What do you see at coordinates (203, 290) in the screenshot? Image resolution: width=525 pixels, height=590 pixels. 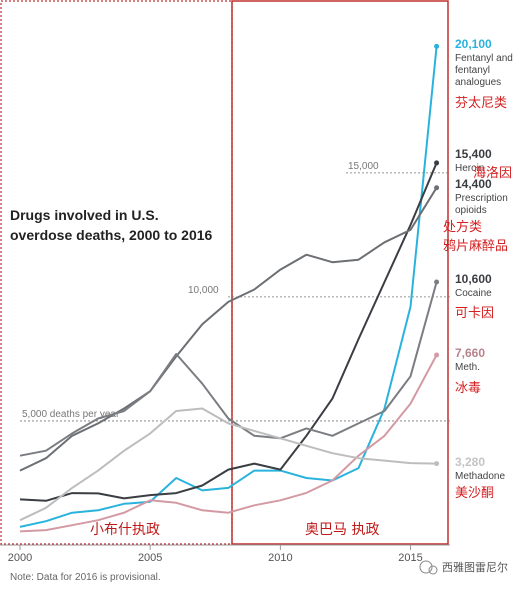 I see `guide-label-1: 10,000` at bounding box center [203, 290].